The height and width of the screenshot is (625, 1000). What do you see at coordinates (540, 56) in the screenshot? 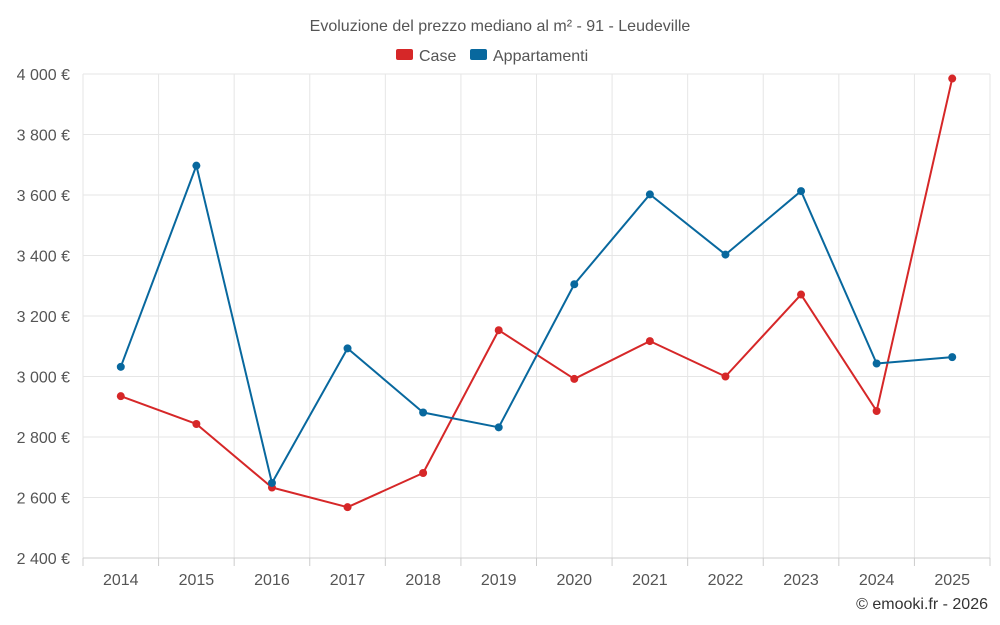
I see `legend-label: Appartamenti` at bounding box center [540, 56].